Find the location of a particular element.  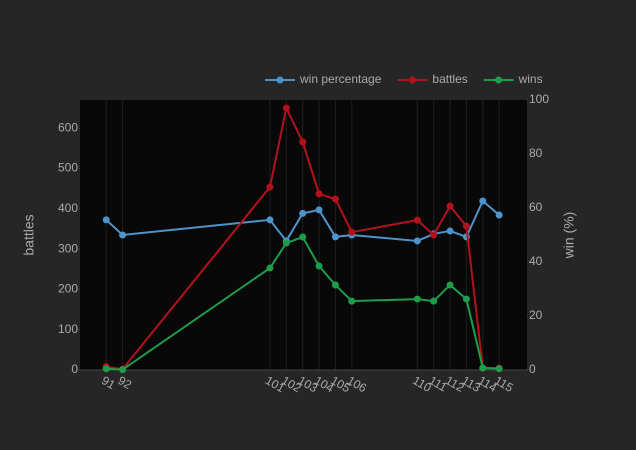

y-tick-label: 600 is located at coordinates (68, 127).